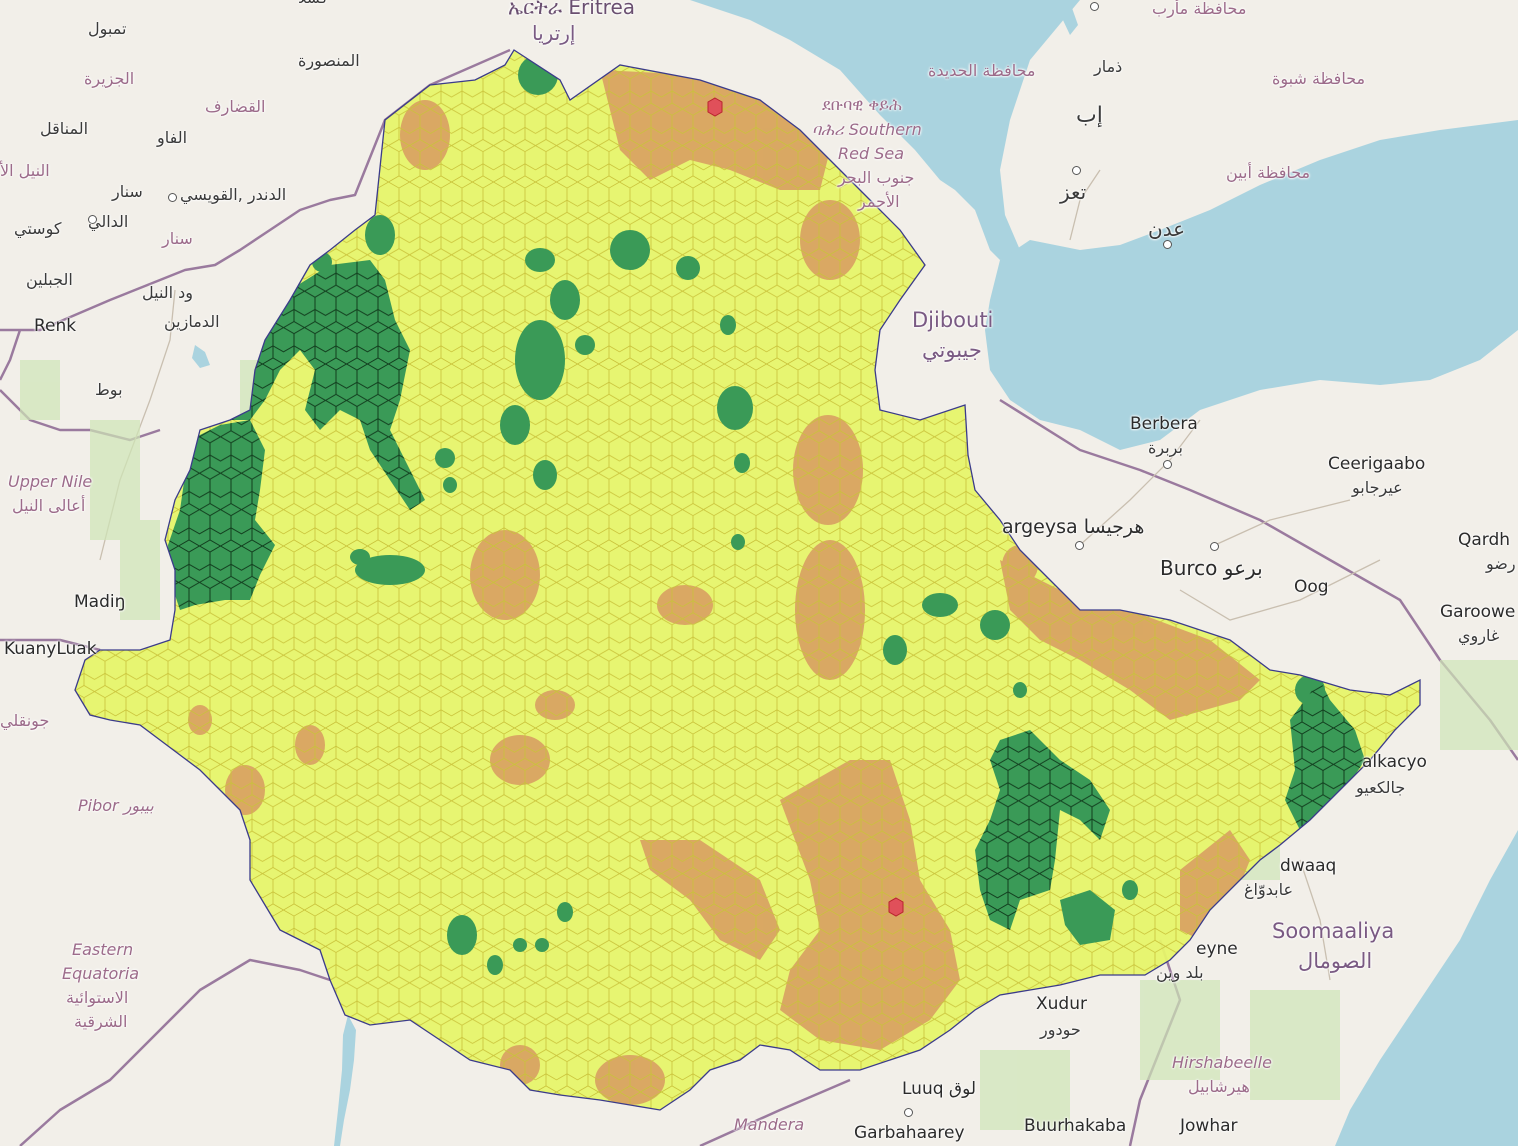 This screenshot has width=1518, height=1146. I want to click on city-dot-burco, so click(1214, 546).